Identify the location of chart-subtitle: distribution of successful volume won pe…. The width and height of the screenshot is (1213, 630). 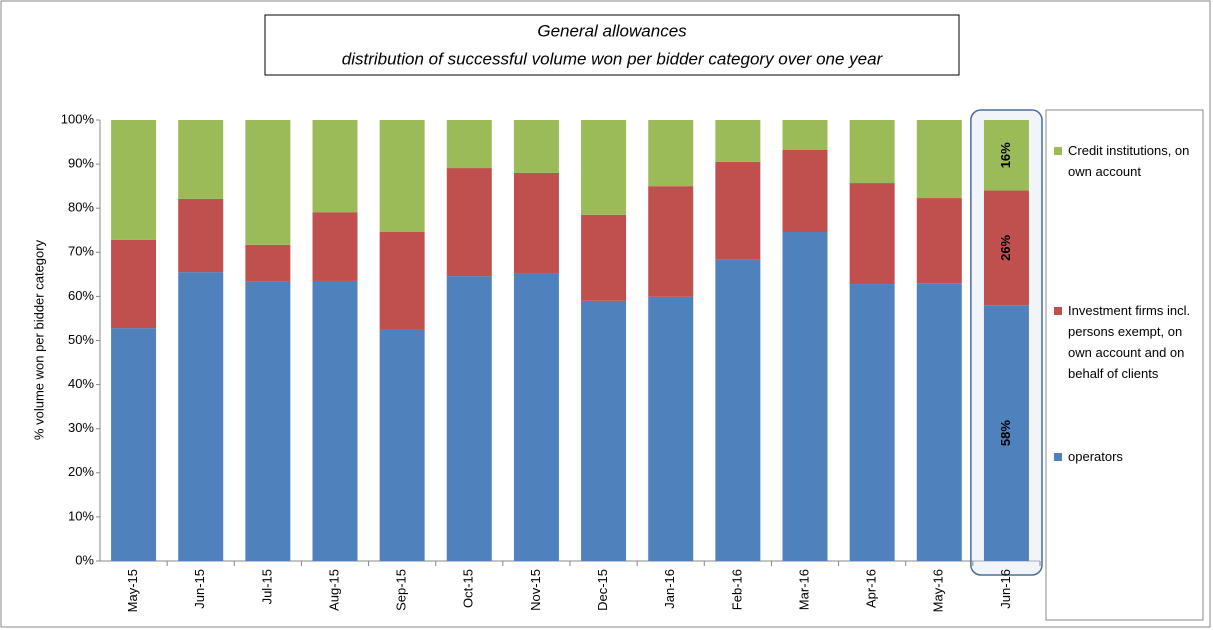
(613, 58).